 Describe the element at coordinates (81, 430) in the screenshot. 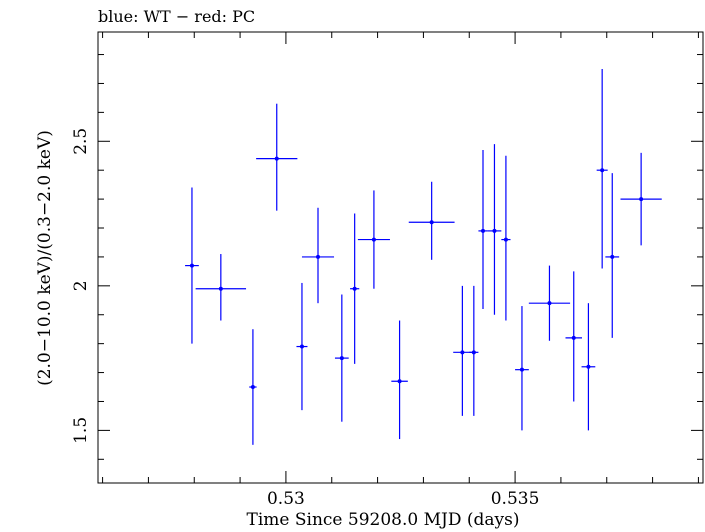

I see `y-tick-label: 1.5` at that location.